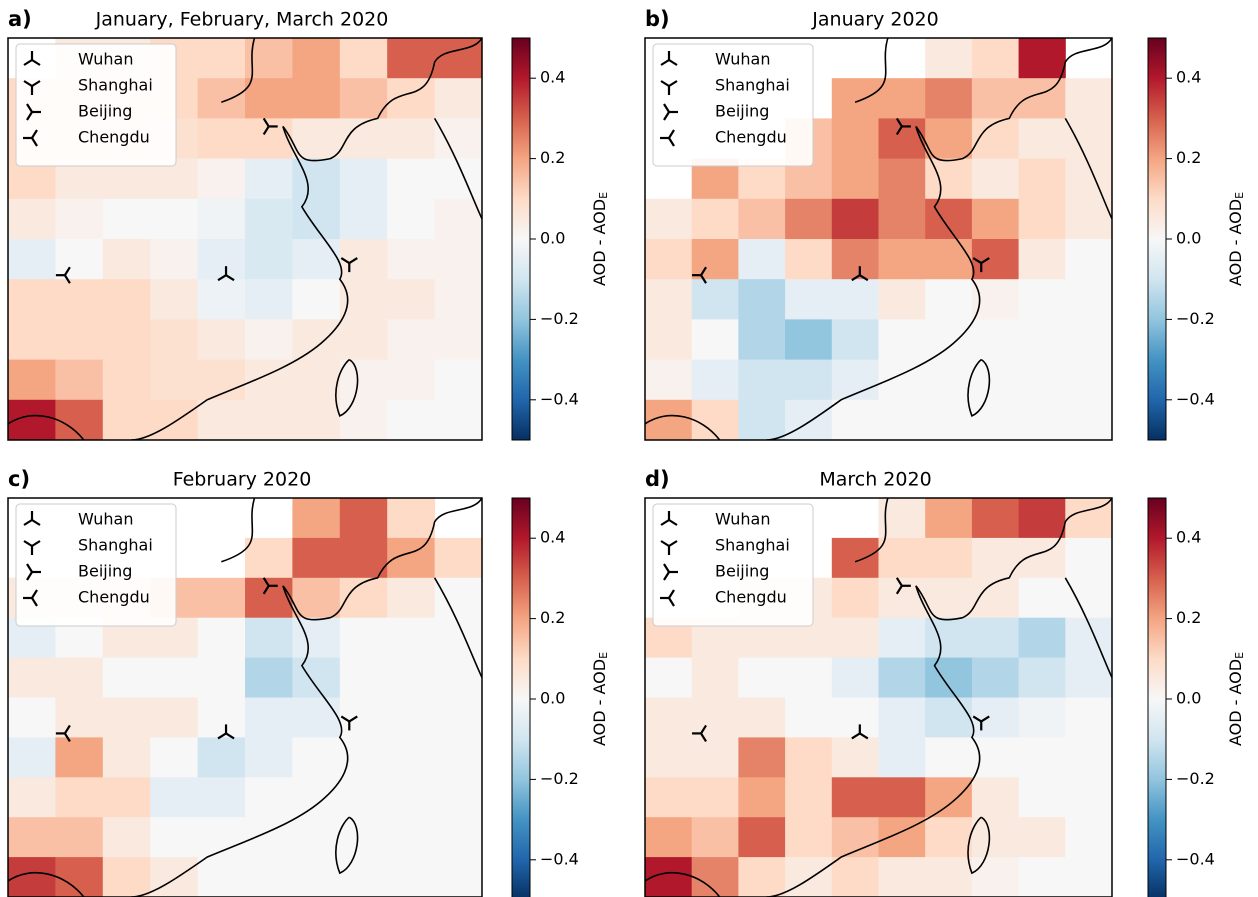 This screenshot has height=897, width=1258. What do you see at coordinates (752, 85) in the screenshot?
I see `legend-label: Shanghai` at bounding box center [752, 85].